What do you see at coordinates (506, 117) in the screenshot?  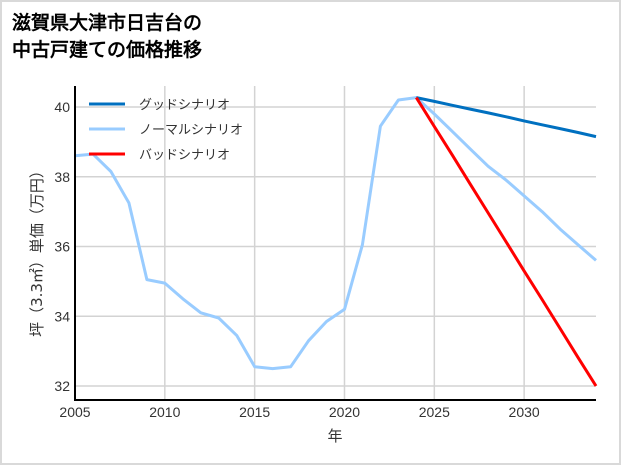 I see `series-line` at bounding box center [506, 117].